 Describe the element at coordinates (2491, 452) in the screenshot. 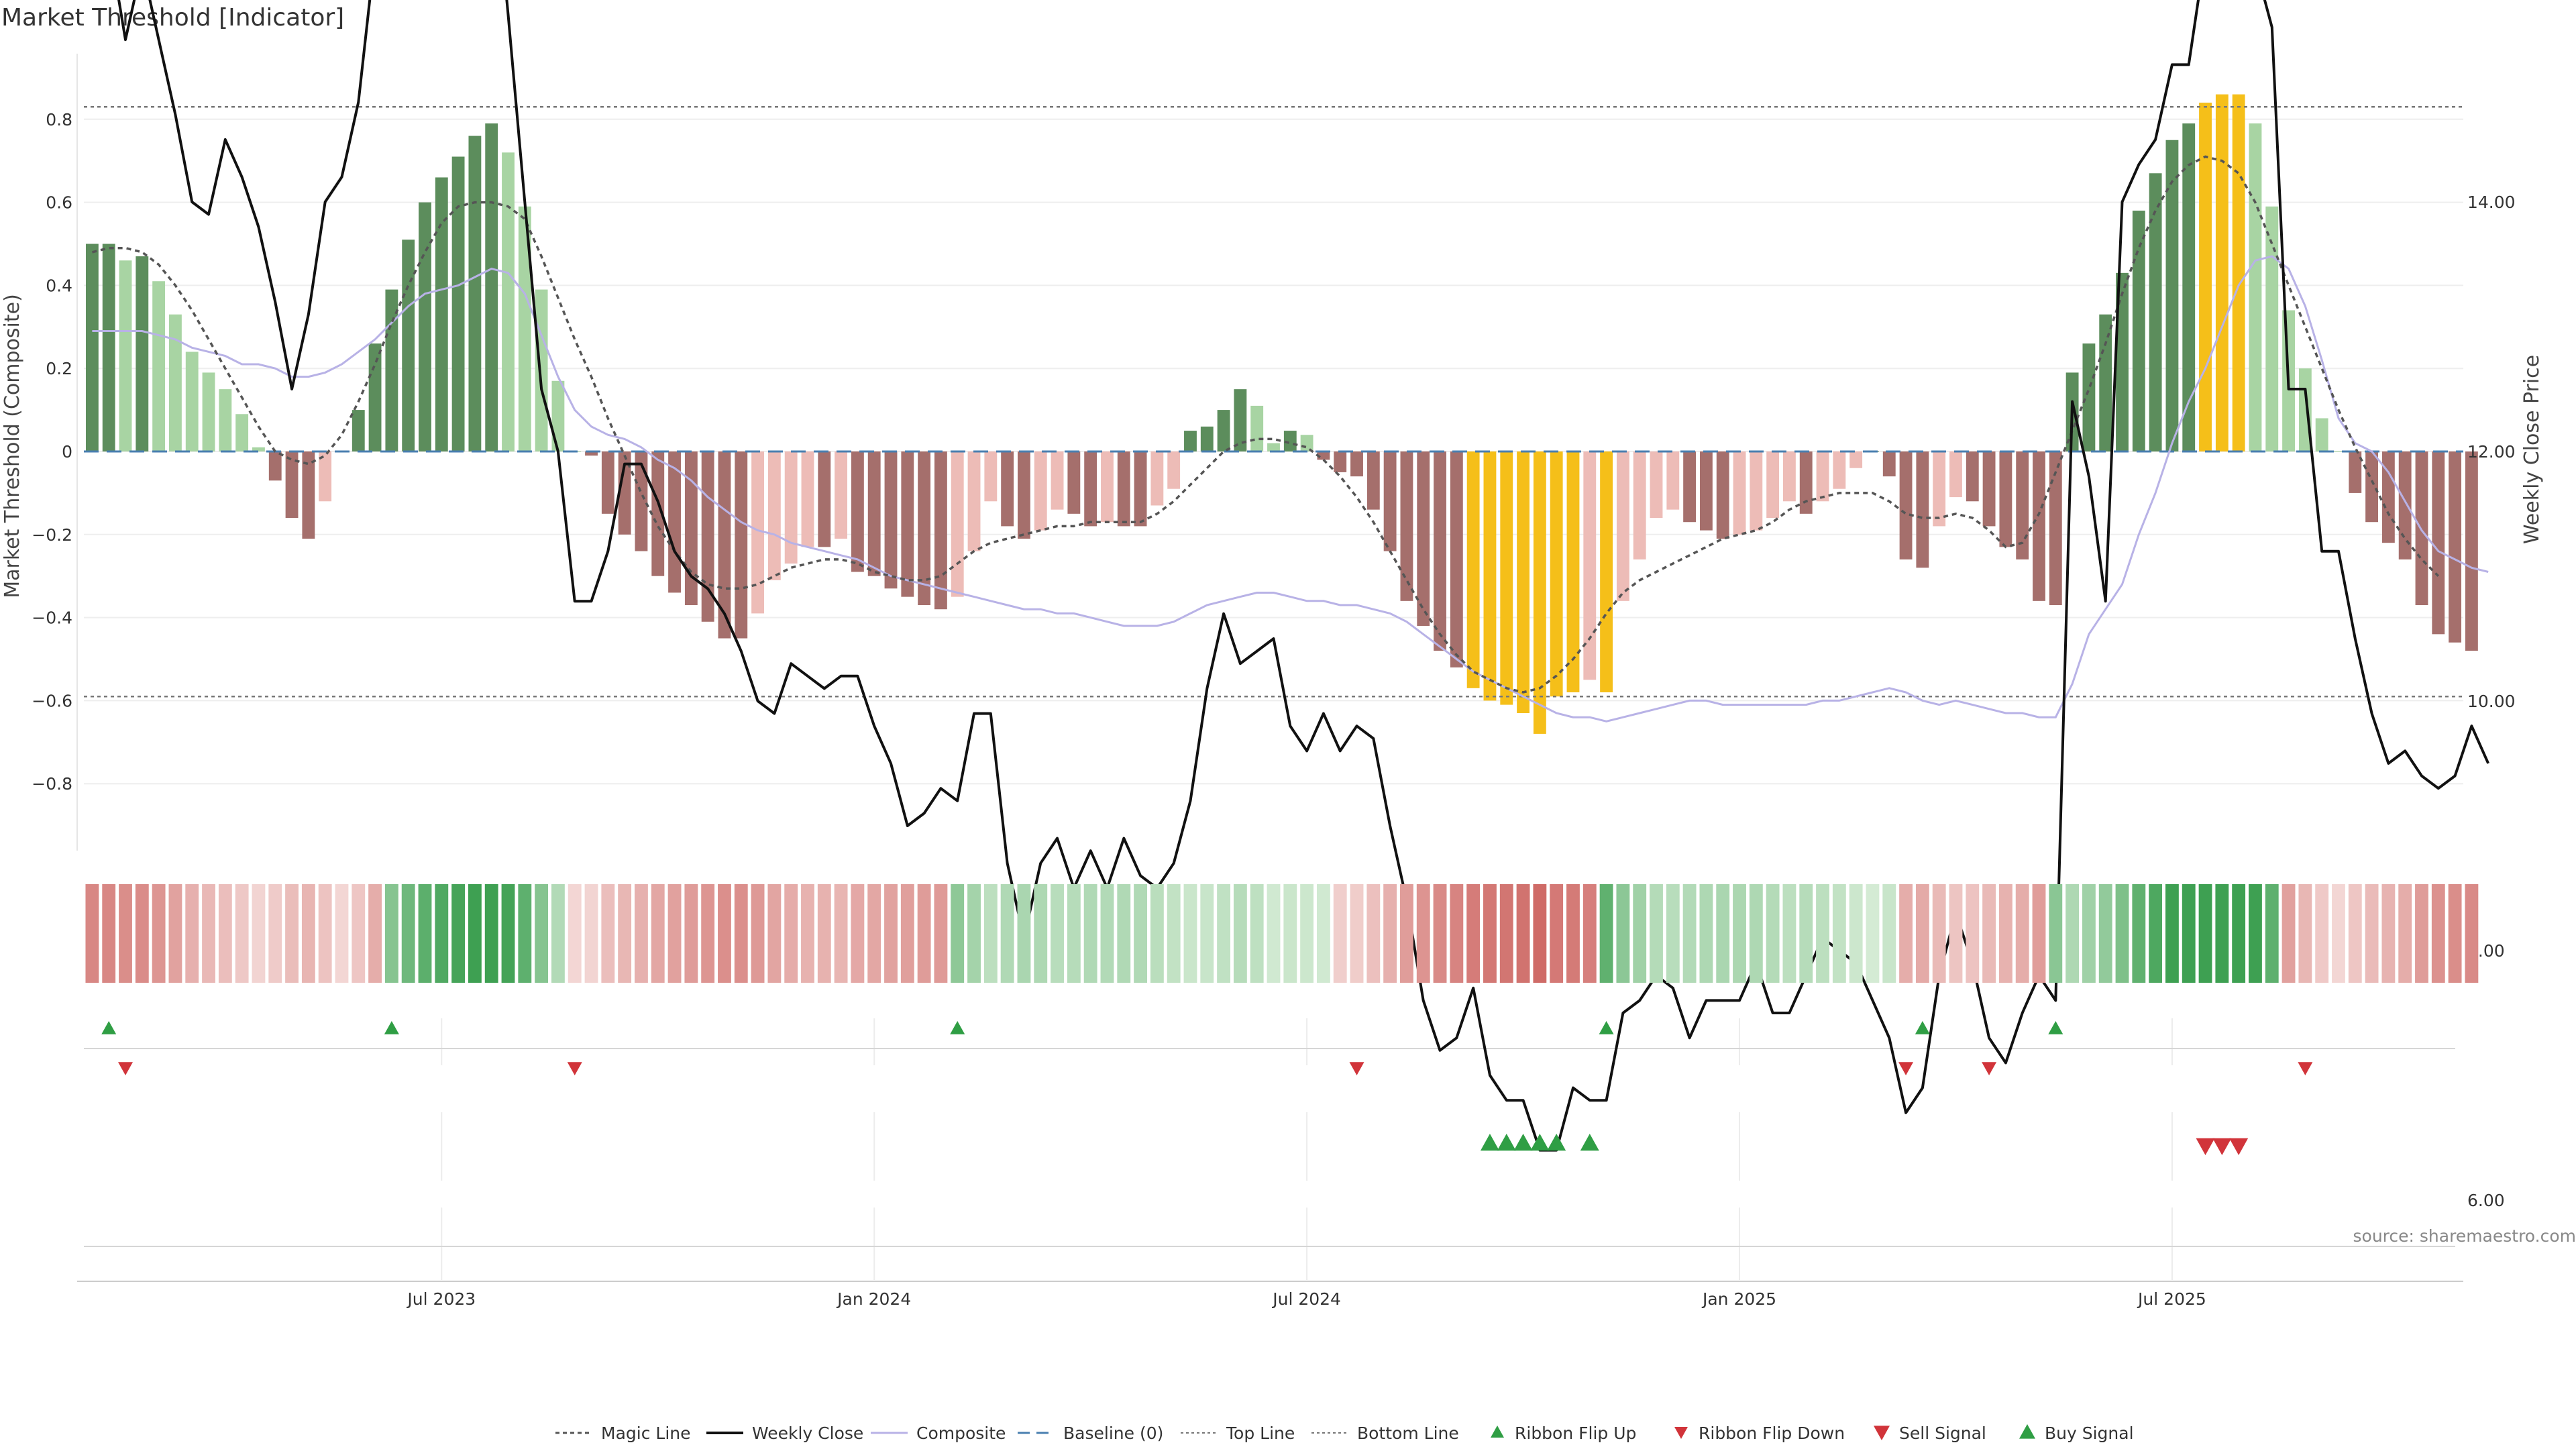

I see `right-tick-label: 12.00` at that location.